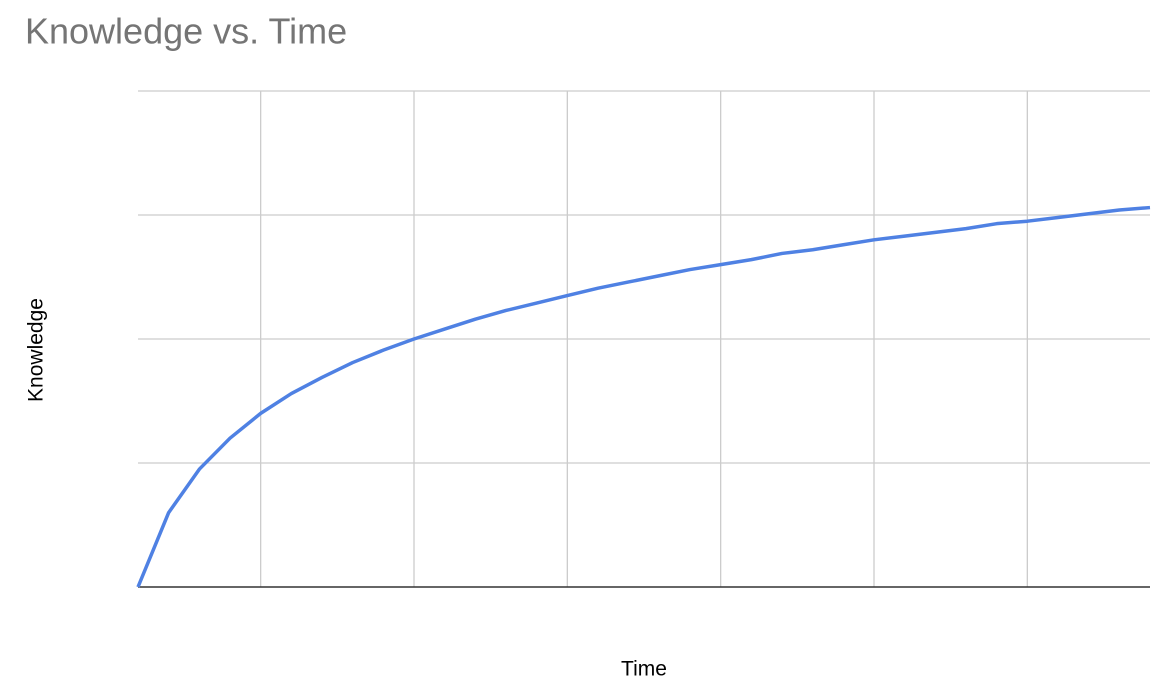 This screenshot has height=688, width=1154. What do you see at coordinates (36, 350) in the screenshot?
I see `y-axis-label: Knowledge` at bounding box center [36, 350].